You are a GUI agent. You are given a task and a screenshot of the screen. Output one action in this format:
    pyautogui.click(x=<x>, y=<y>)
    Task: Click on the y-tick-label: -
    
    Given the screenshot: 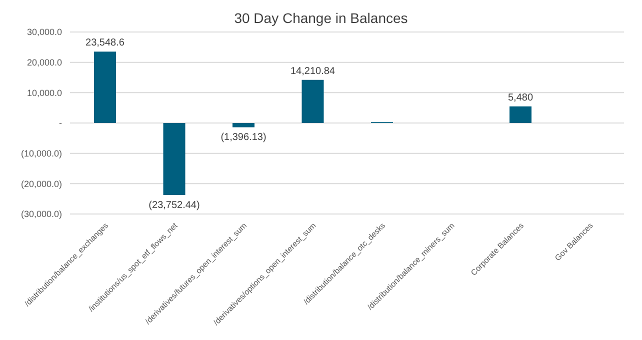 What is the action you would take?
    pyautogui.click(x=60, y=123)
    